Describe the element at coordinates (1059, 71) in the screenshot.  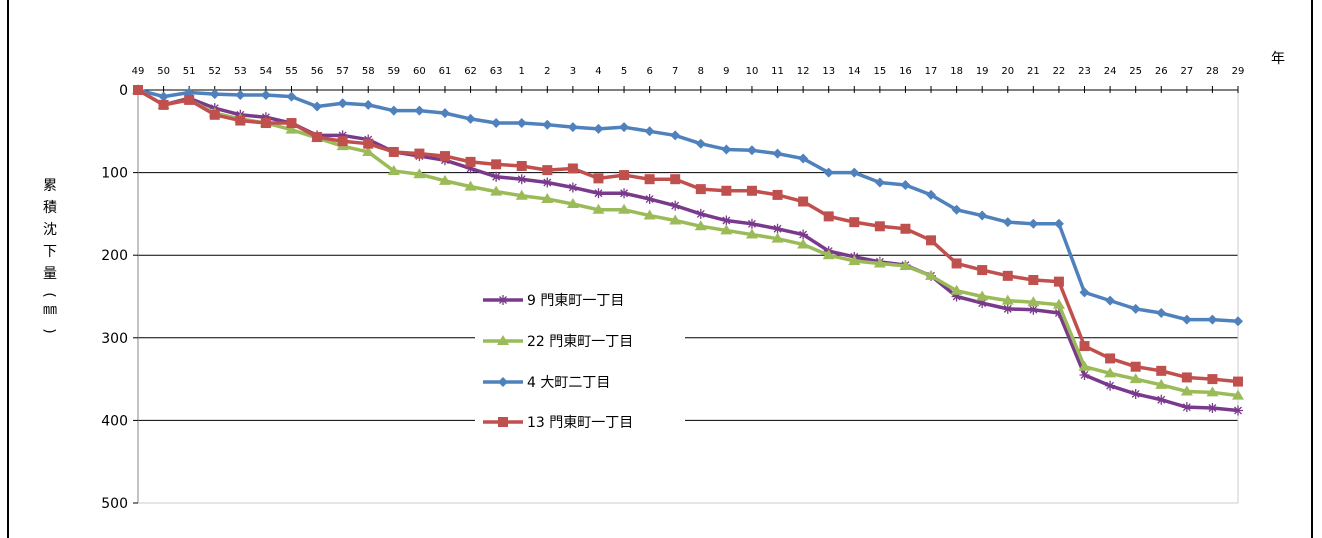
I see `x-tick-label: 22` at that location.